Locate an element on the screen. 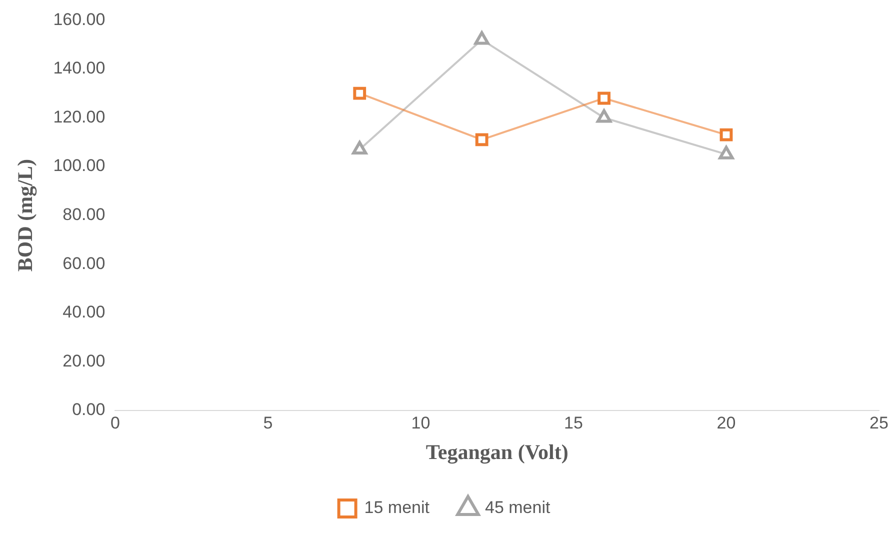 This screenshot has width=893, height=537. x-tick-label: 5 is located at coordinates (268, 422).